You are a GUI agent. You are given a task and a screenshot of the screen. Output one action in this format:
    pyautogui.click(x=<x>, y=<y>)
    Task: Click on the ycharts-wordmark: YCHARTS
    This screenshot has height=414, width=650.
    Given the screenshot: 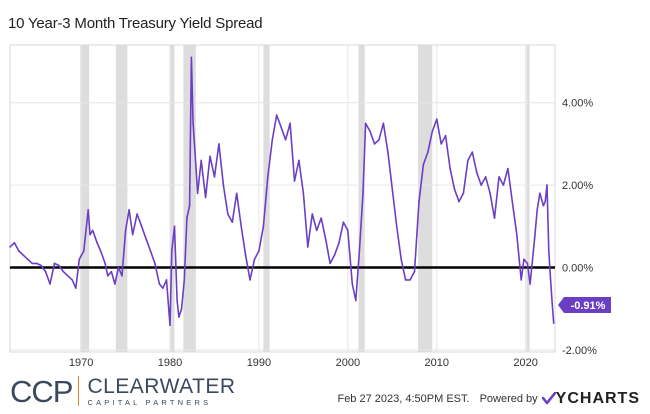 What is the action you would take?
    pyautogui.click(x=597, y=398)
    